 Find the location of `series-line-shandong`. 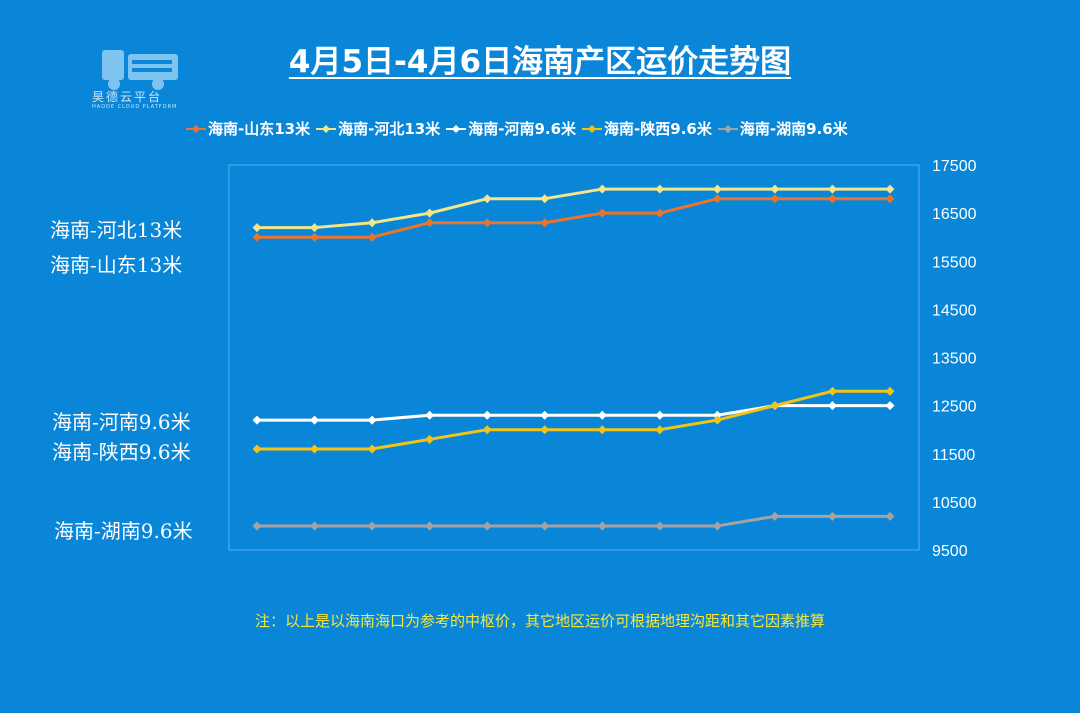

series-line-shandong is located at coordinates (573, 218).